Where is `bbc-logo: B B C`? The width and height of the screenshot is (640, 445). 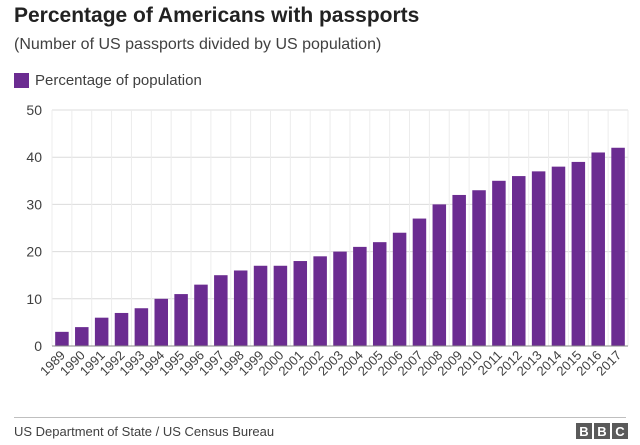
bbc-logo: B B C is located at coordinates (602, 431).